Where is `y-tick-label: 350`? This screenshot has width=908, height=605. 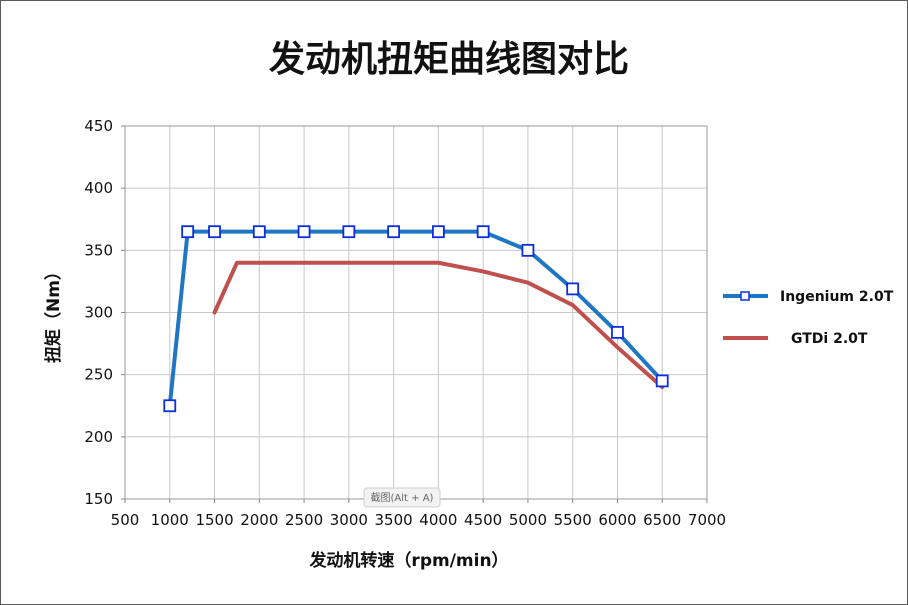
y-tick-label: 350 is located at coordinates (98, 250).